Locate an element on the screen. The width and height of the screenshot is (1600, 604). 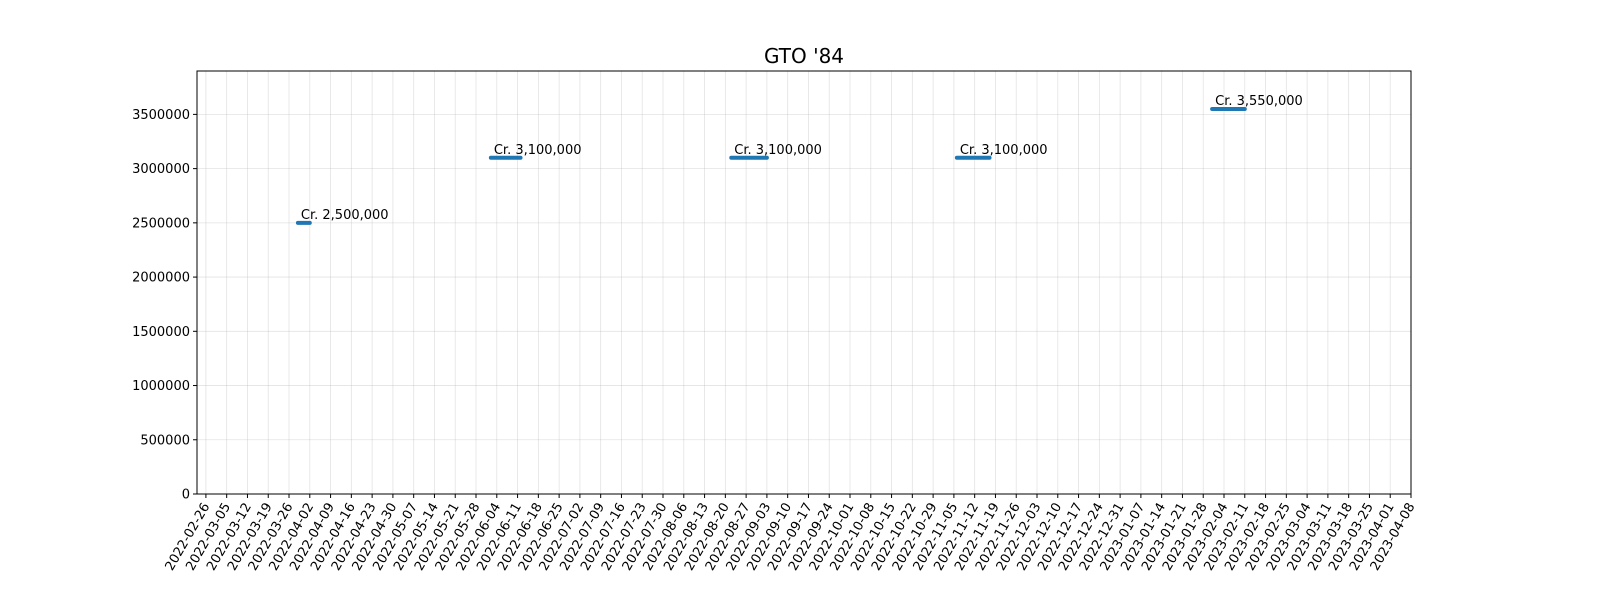
y-tick-label: 2000000 is located at coordinates (161, 278).